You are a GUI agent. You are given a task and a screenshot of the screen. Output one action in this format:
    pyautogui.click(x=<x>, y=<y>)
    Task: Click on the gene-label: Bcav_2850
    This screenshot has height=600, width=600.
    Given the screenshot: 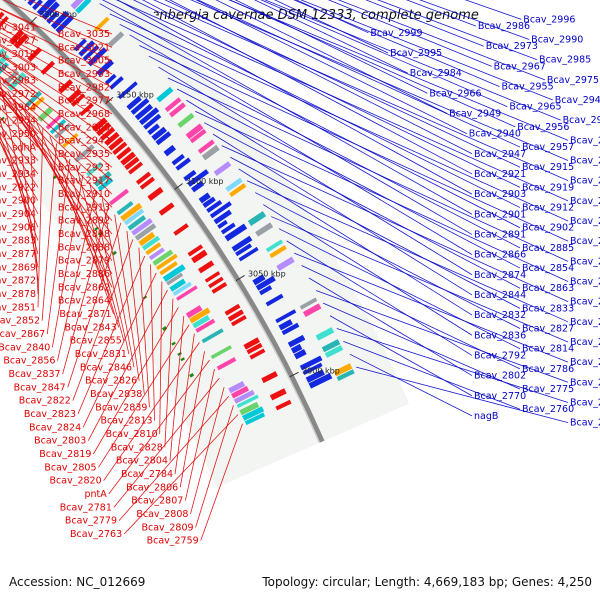 What is the action you would take?
    pyautogui.click(x=585, y=281)
    